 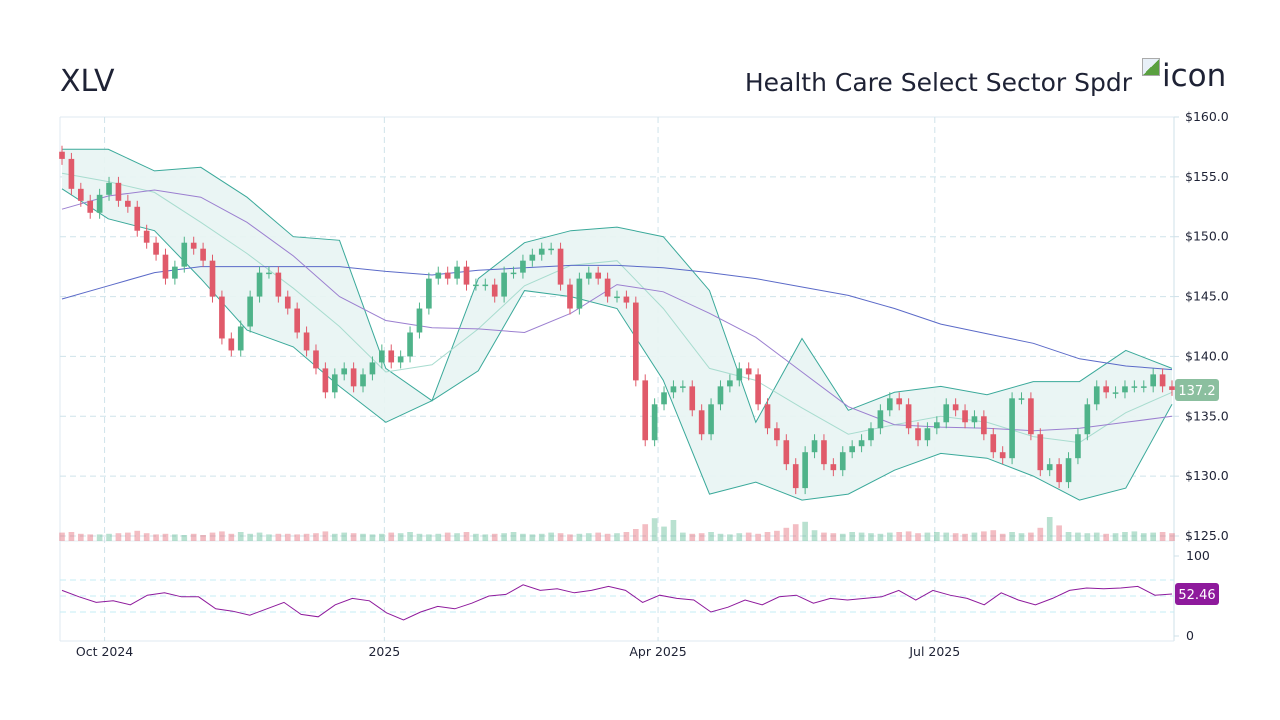 I want to click on last-price-badge, so click(x=1197, y=389).